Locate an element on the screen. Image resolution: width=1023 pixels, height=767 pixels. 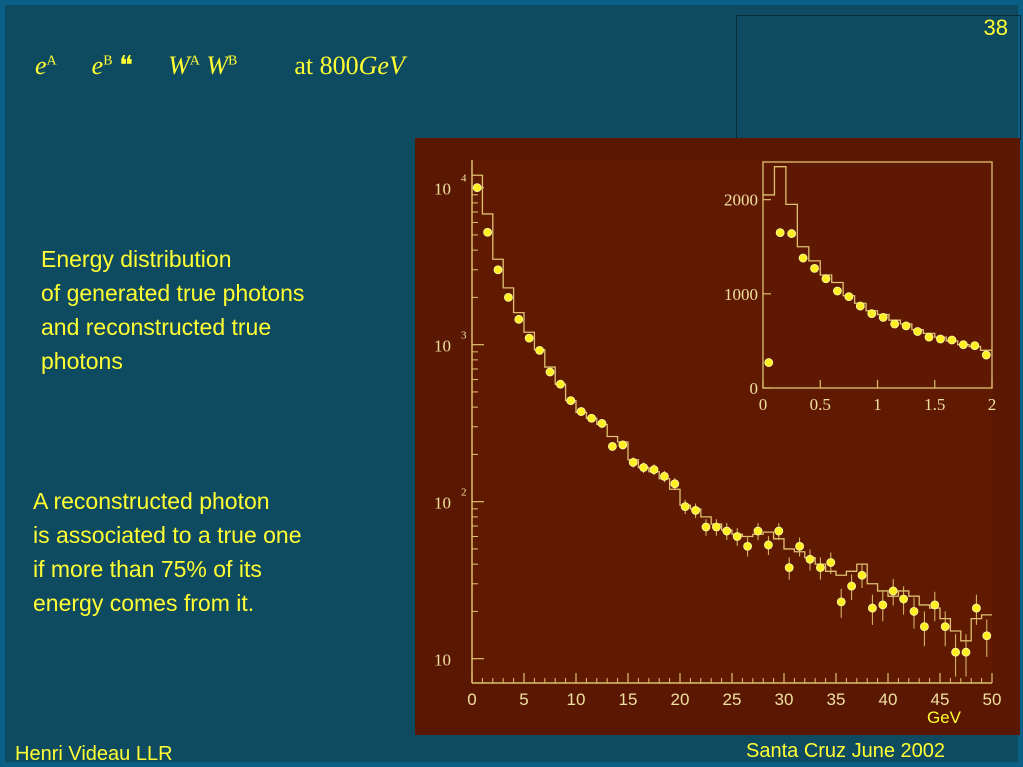
formula-title: eA eB ❝ WA WB at 800GeV is located at coordinates (220, 66).